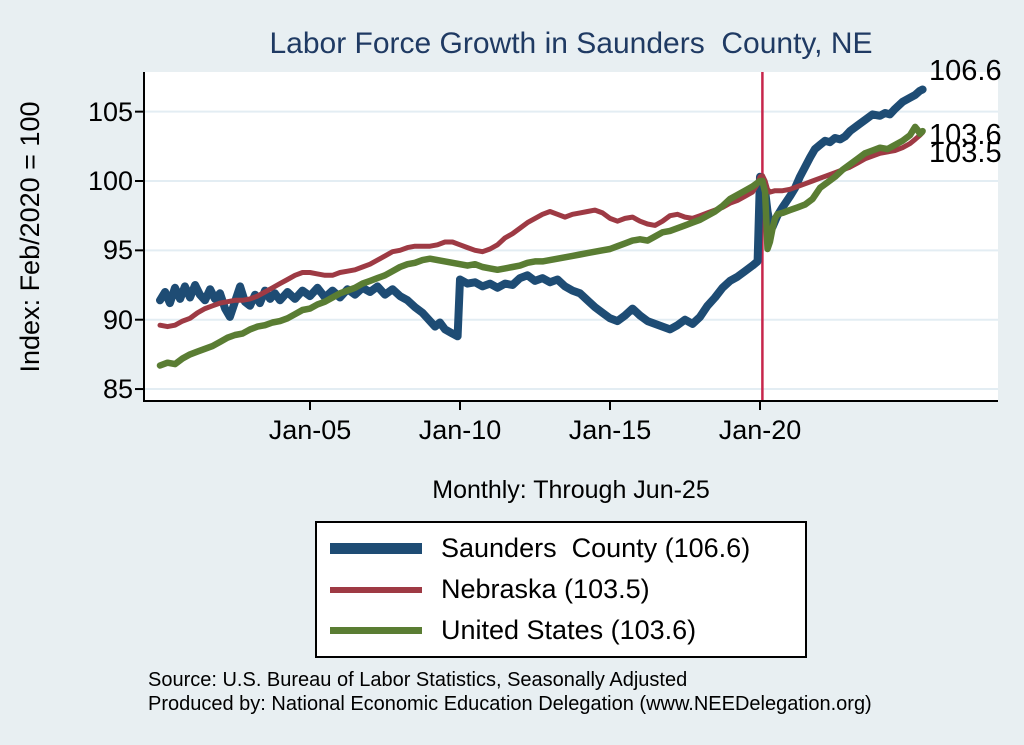 The height and width of the screenshot is (745, 1024). I want to click on legend-label: Nebraska (103.5), so click(545, 589).